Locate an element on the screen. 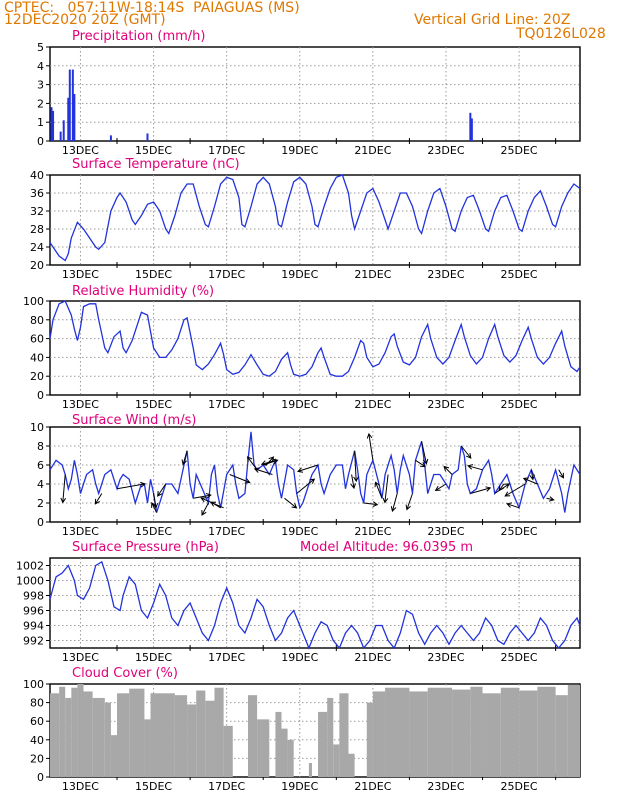 Image resolution: width=618 pixels, height=800 pixels. header-model-code: TQ0126L028 is located at coordinates (561, 34).